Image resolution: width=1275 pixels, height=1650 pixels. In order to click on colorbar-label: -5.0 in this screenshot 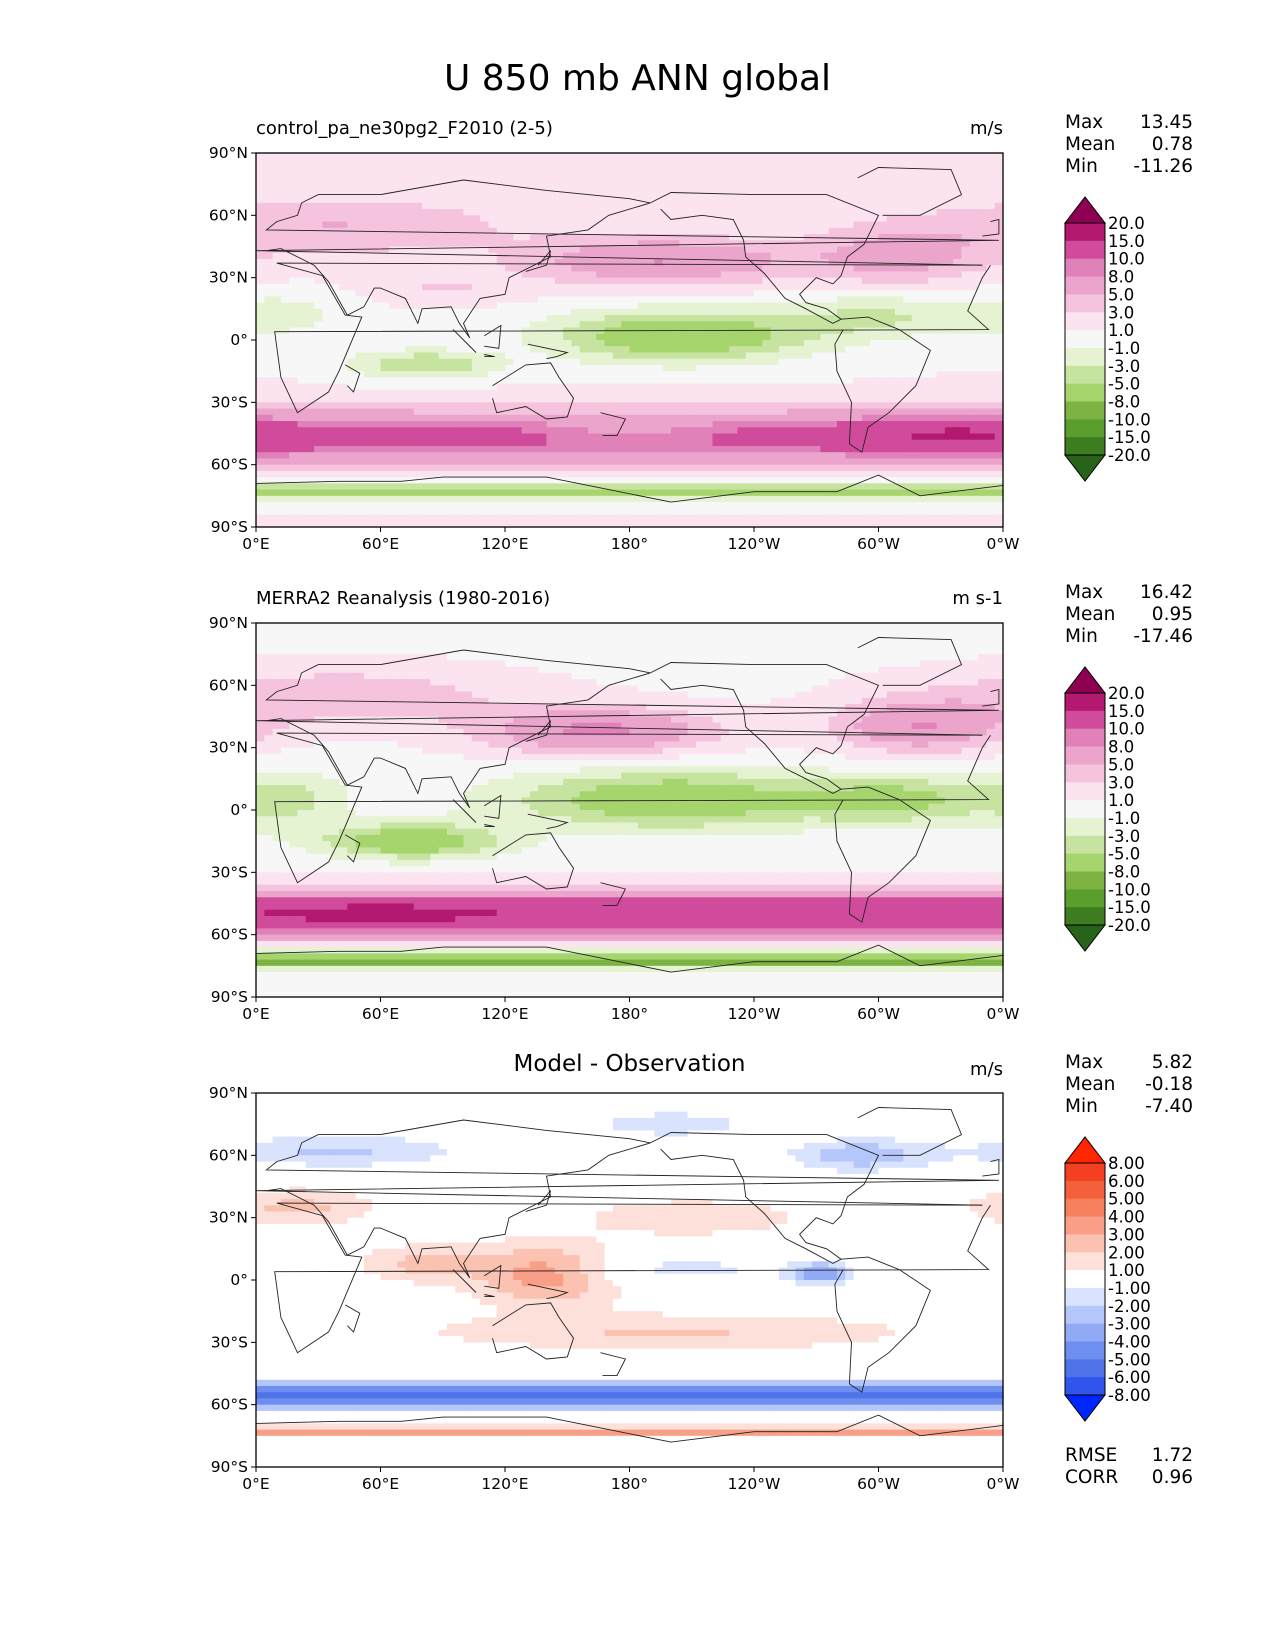, I will do `click(1124, 854)`.